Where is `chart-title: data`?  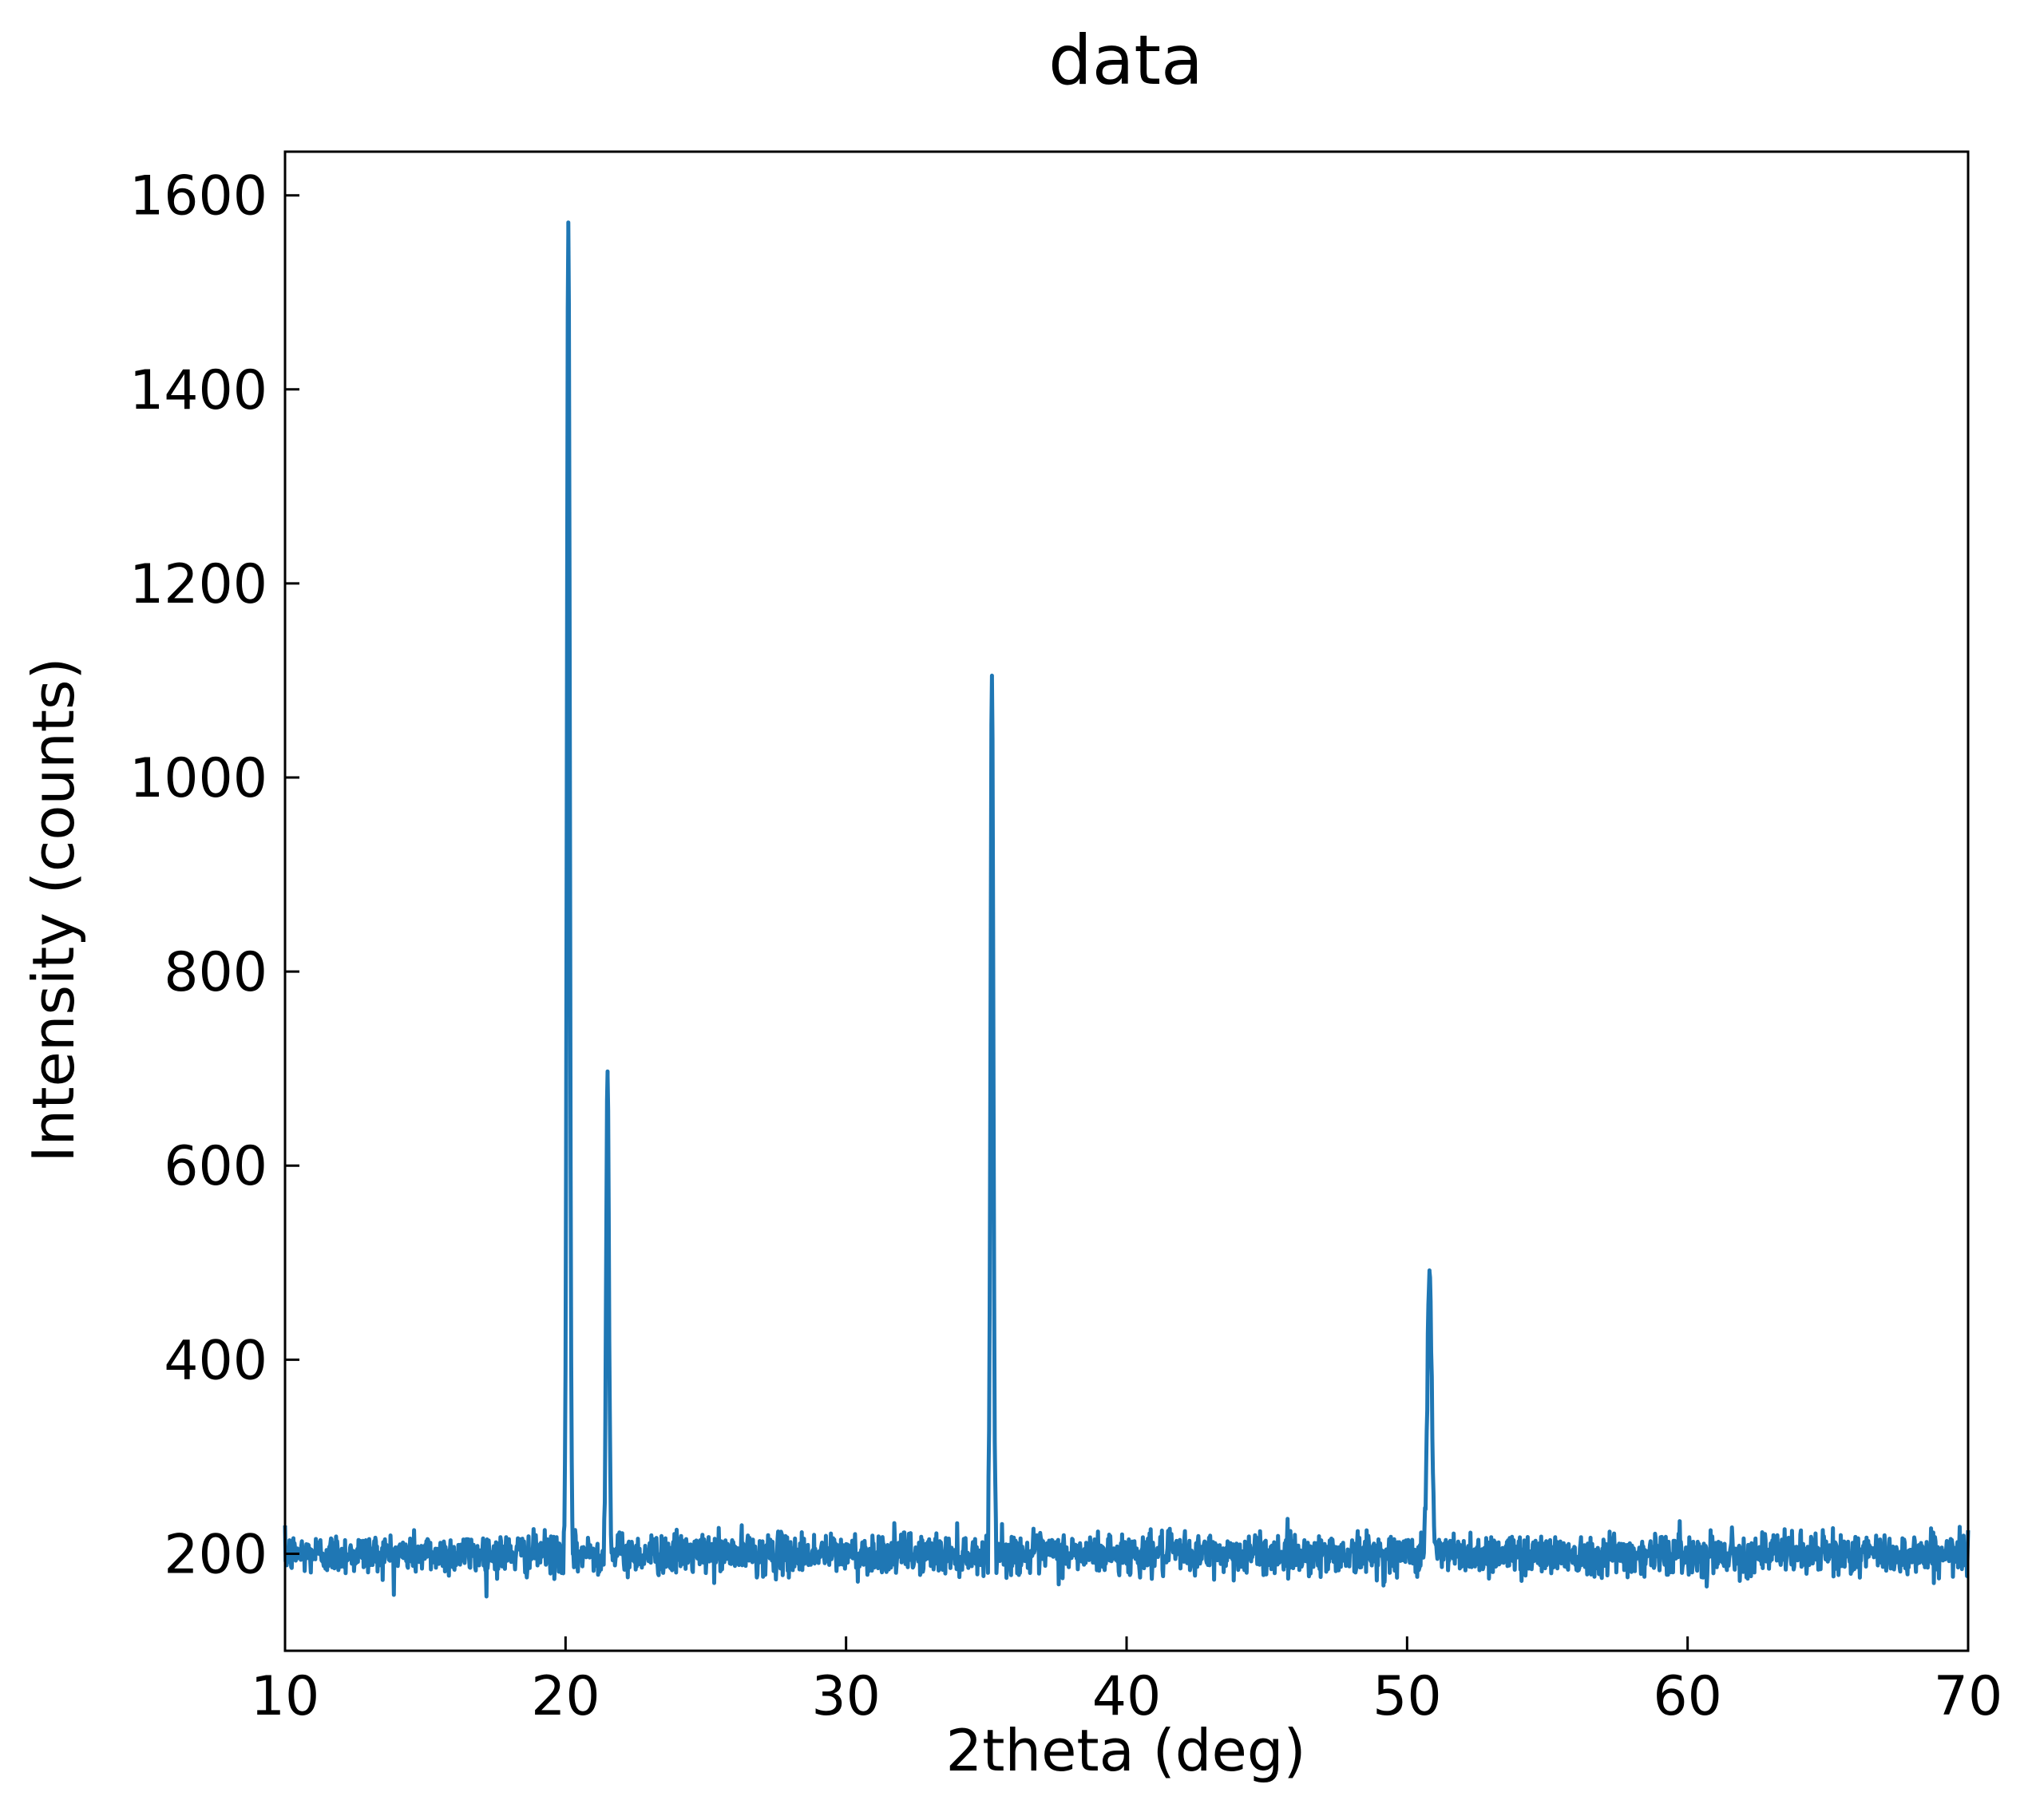
chart-title: data is located at coordinates (1125, 61).